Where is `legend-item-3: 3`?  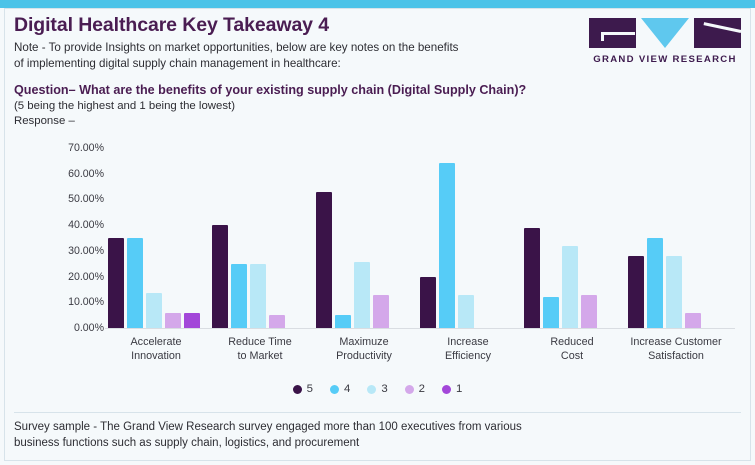 legend-item-3: 3 is located at coordinates (377, 389).